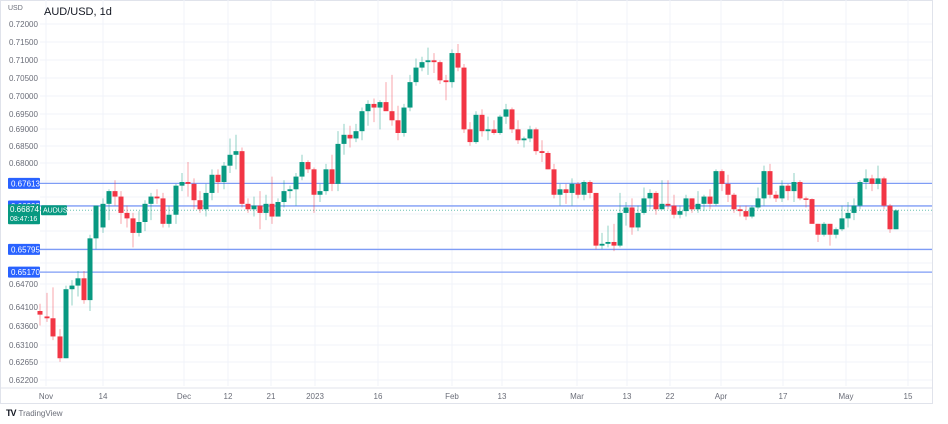  I want to click on level-price-badge: 0.65170, so click(24, 272).